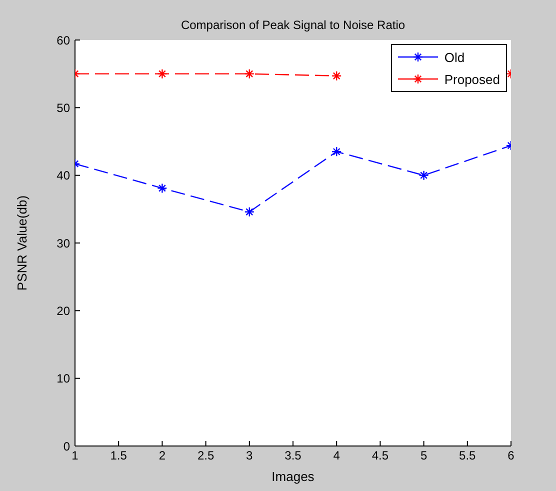  I want to click on y-tick-label: 10, so click(63, 379).